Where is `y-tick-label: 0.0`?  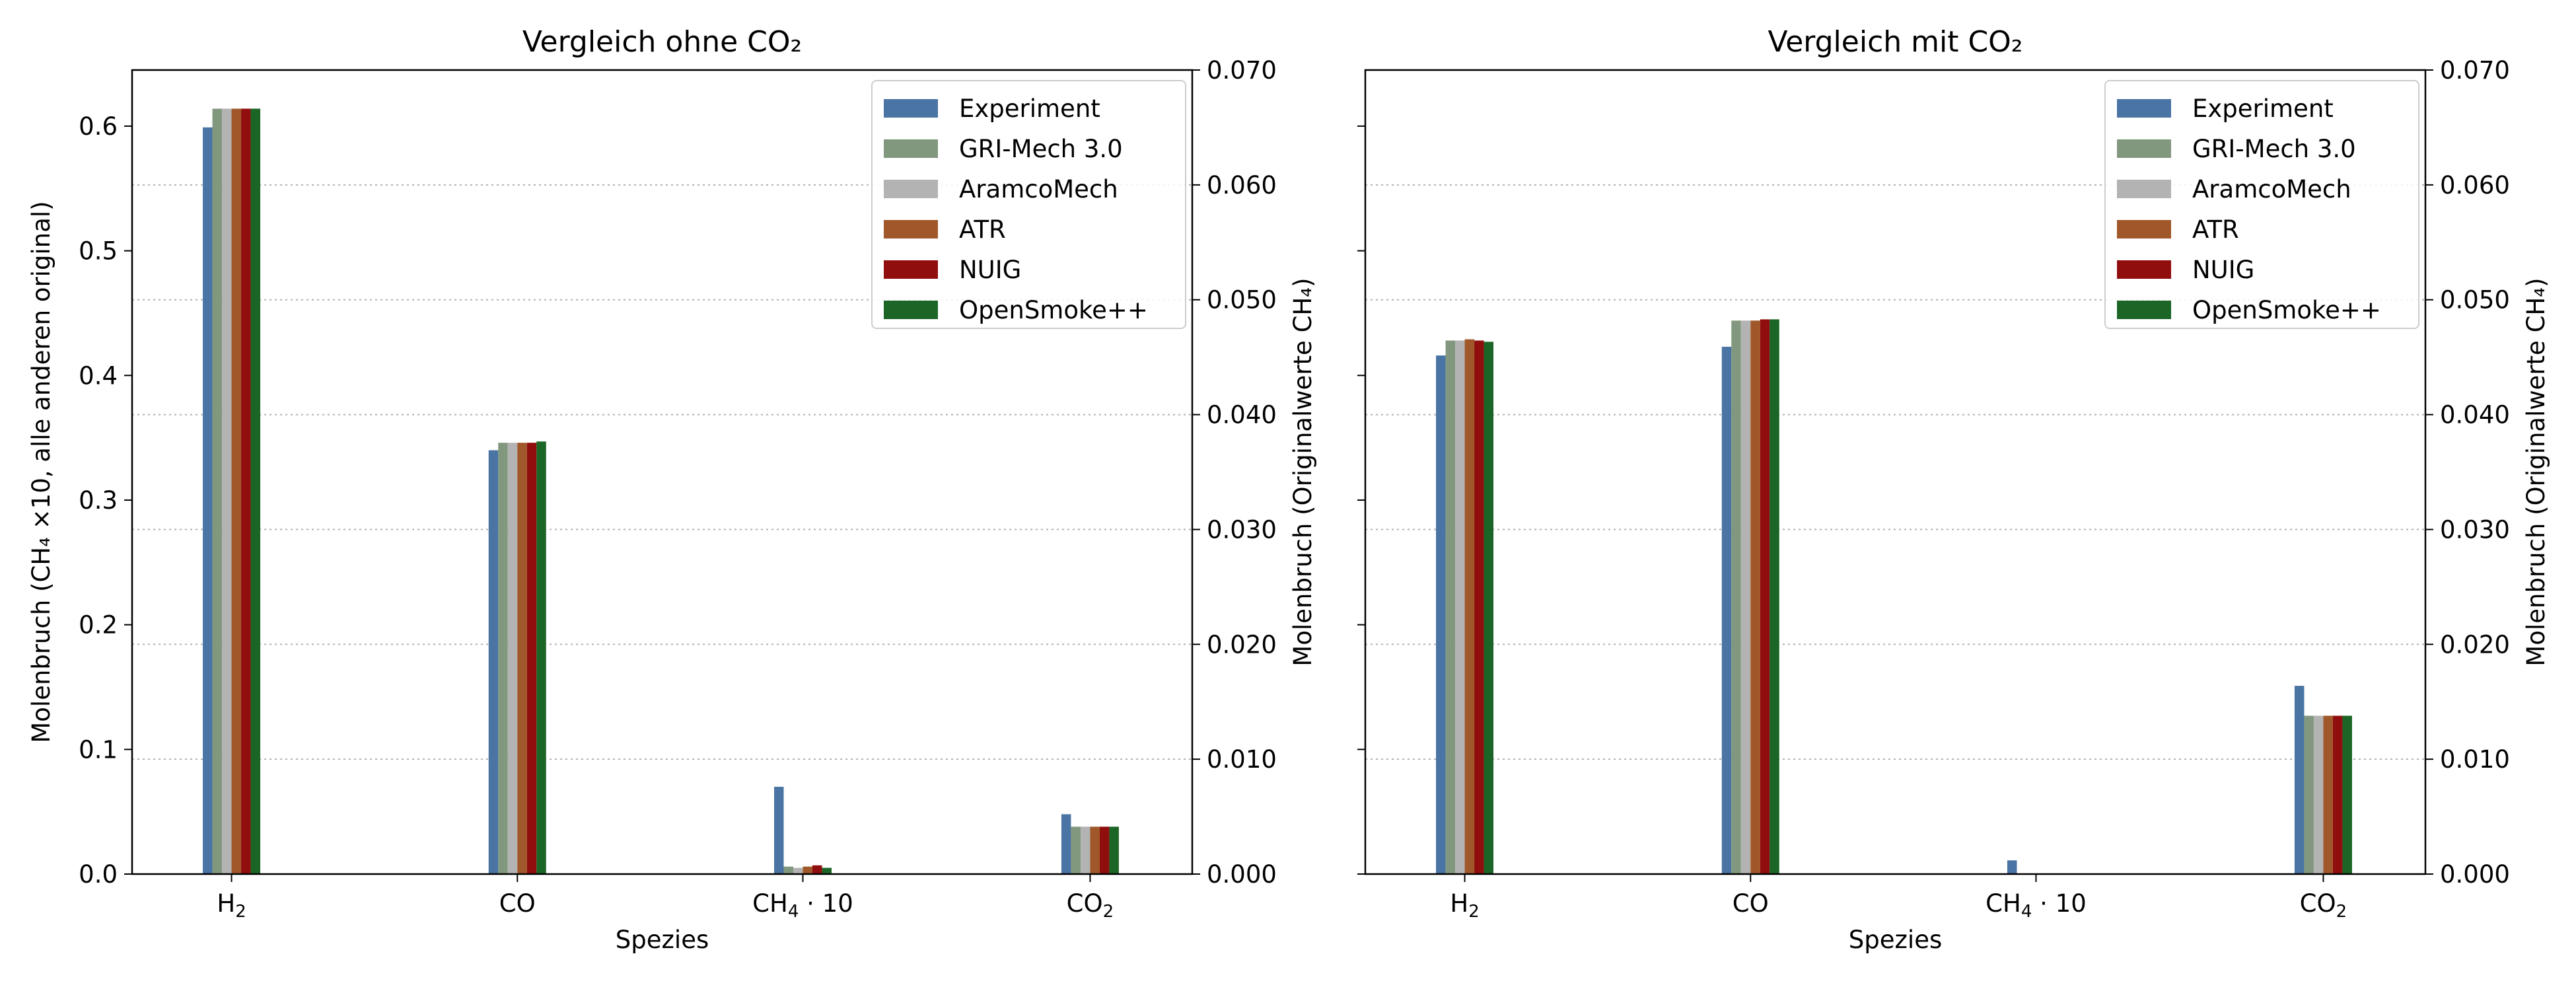 y-tick-label: 0.0 is located at coordinates (98, 874).